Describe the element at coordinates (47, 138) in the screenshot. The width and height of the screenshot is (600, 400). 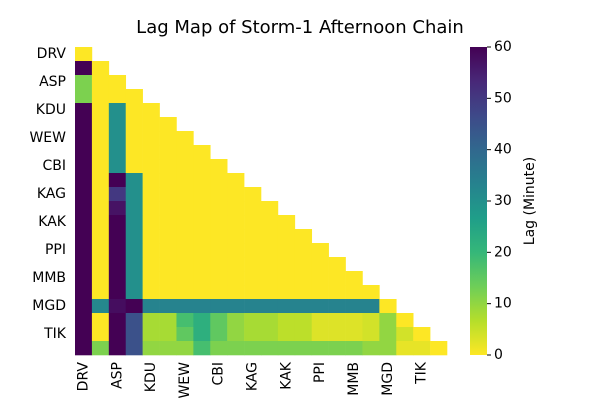
I see `y-tick-label: WEW` at that location.